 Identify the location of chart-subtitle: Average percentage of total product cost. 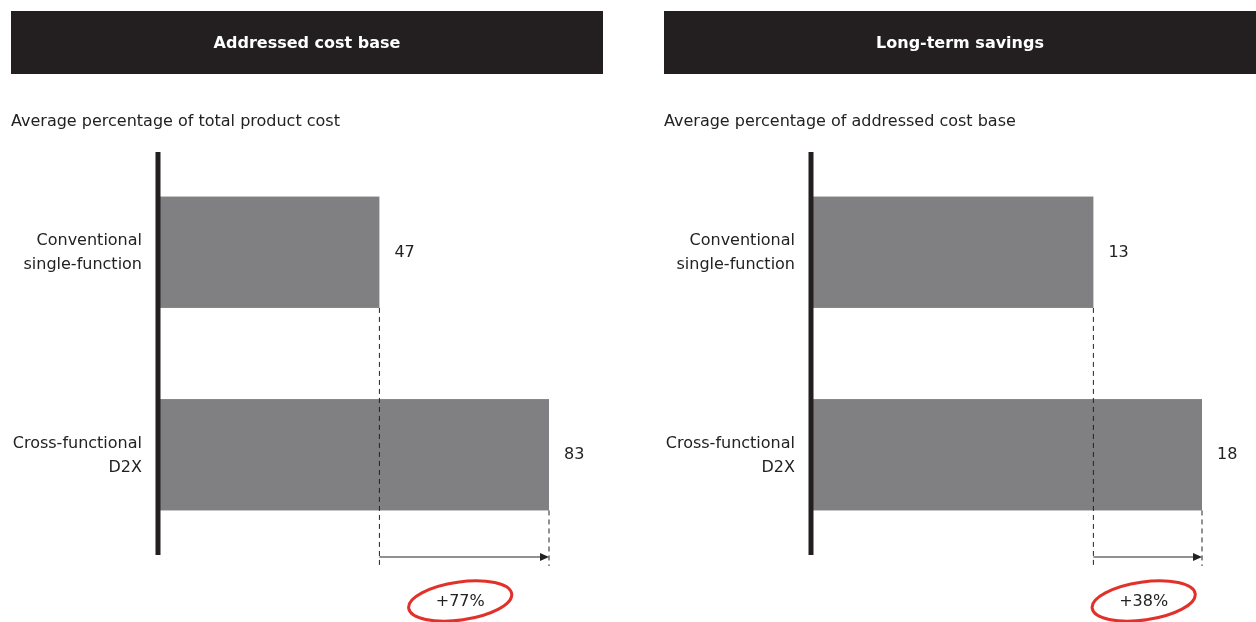
(175, 120).